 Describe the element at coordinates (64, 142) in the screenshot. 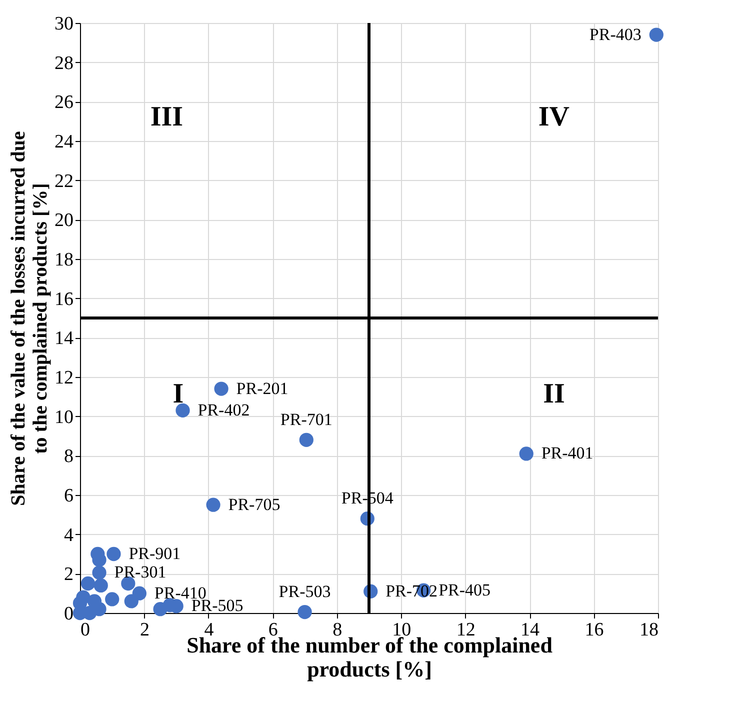

I see `y-tick-label: 24` at that location.